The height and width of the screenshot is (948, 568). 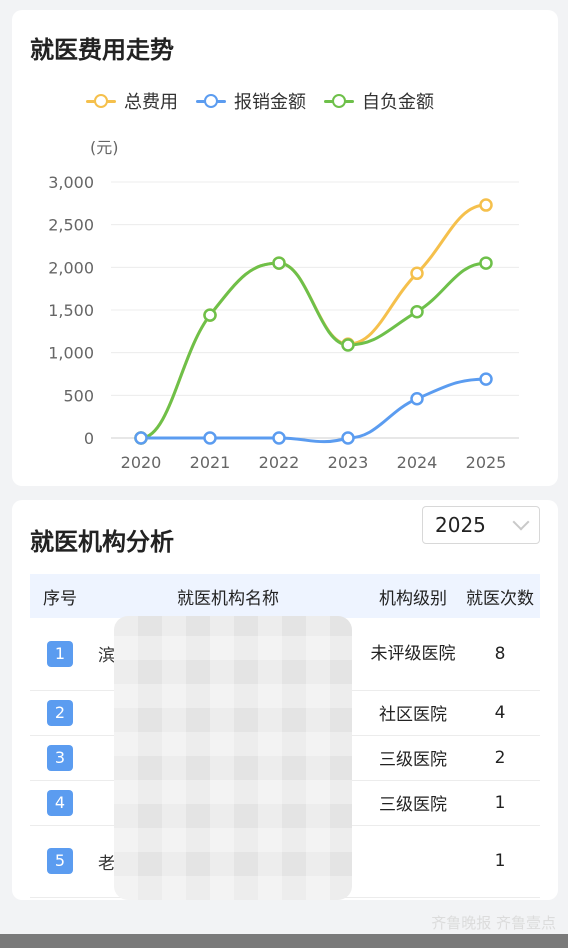 What do you see at coordinates (233, 758) in the screenshot?
I see `redaction-mosaic` at bounding box center [233, 758].